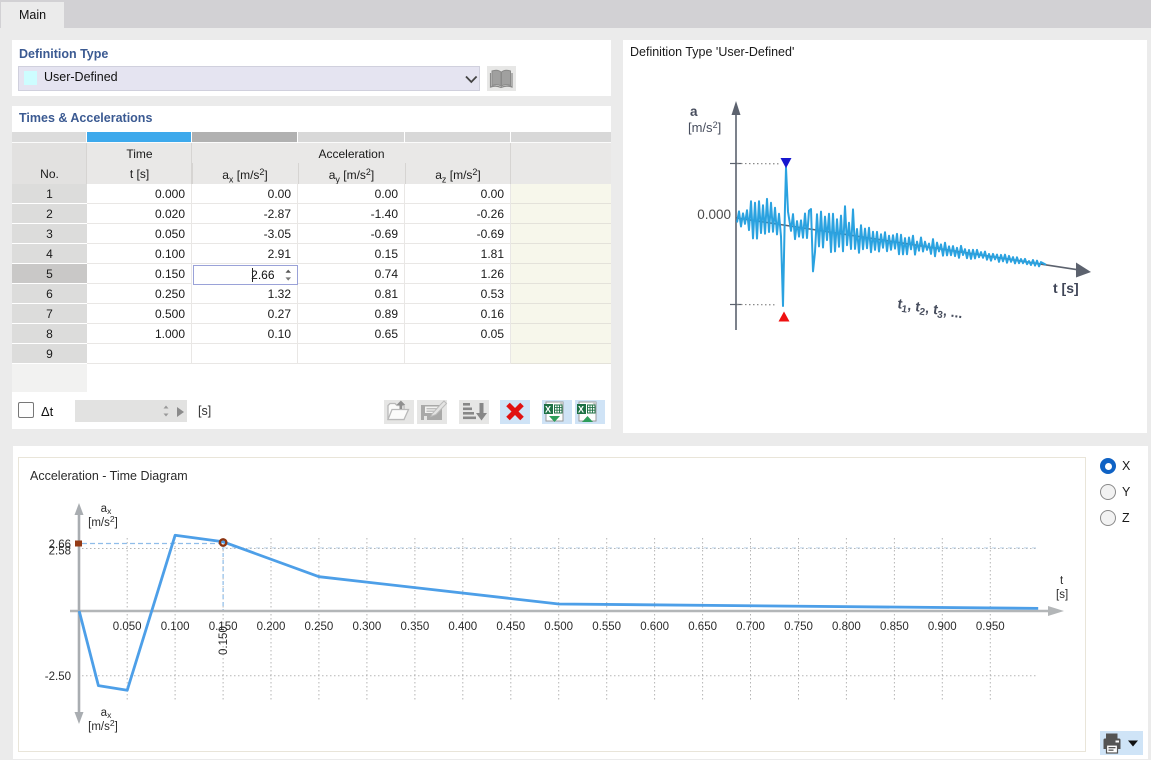 Image resolution: width=1151 pixels, height=760 pixels. I want to click on svg-text: 0.750, so click(798, 627).